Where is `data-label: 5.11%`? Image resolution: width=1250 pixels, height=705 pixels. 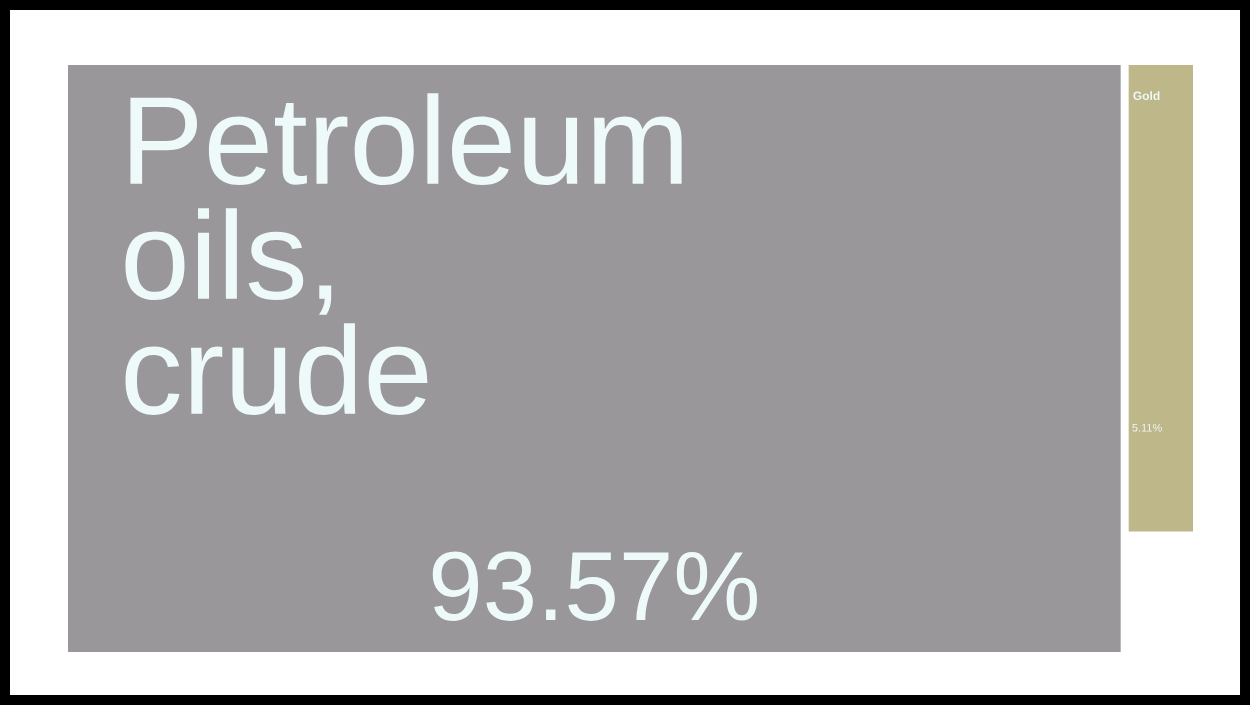
data-label: 5.11% is located at coordinates (1147, 427).